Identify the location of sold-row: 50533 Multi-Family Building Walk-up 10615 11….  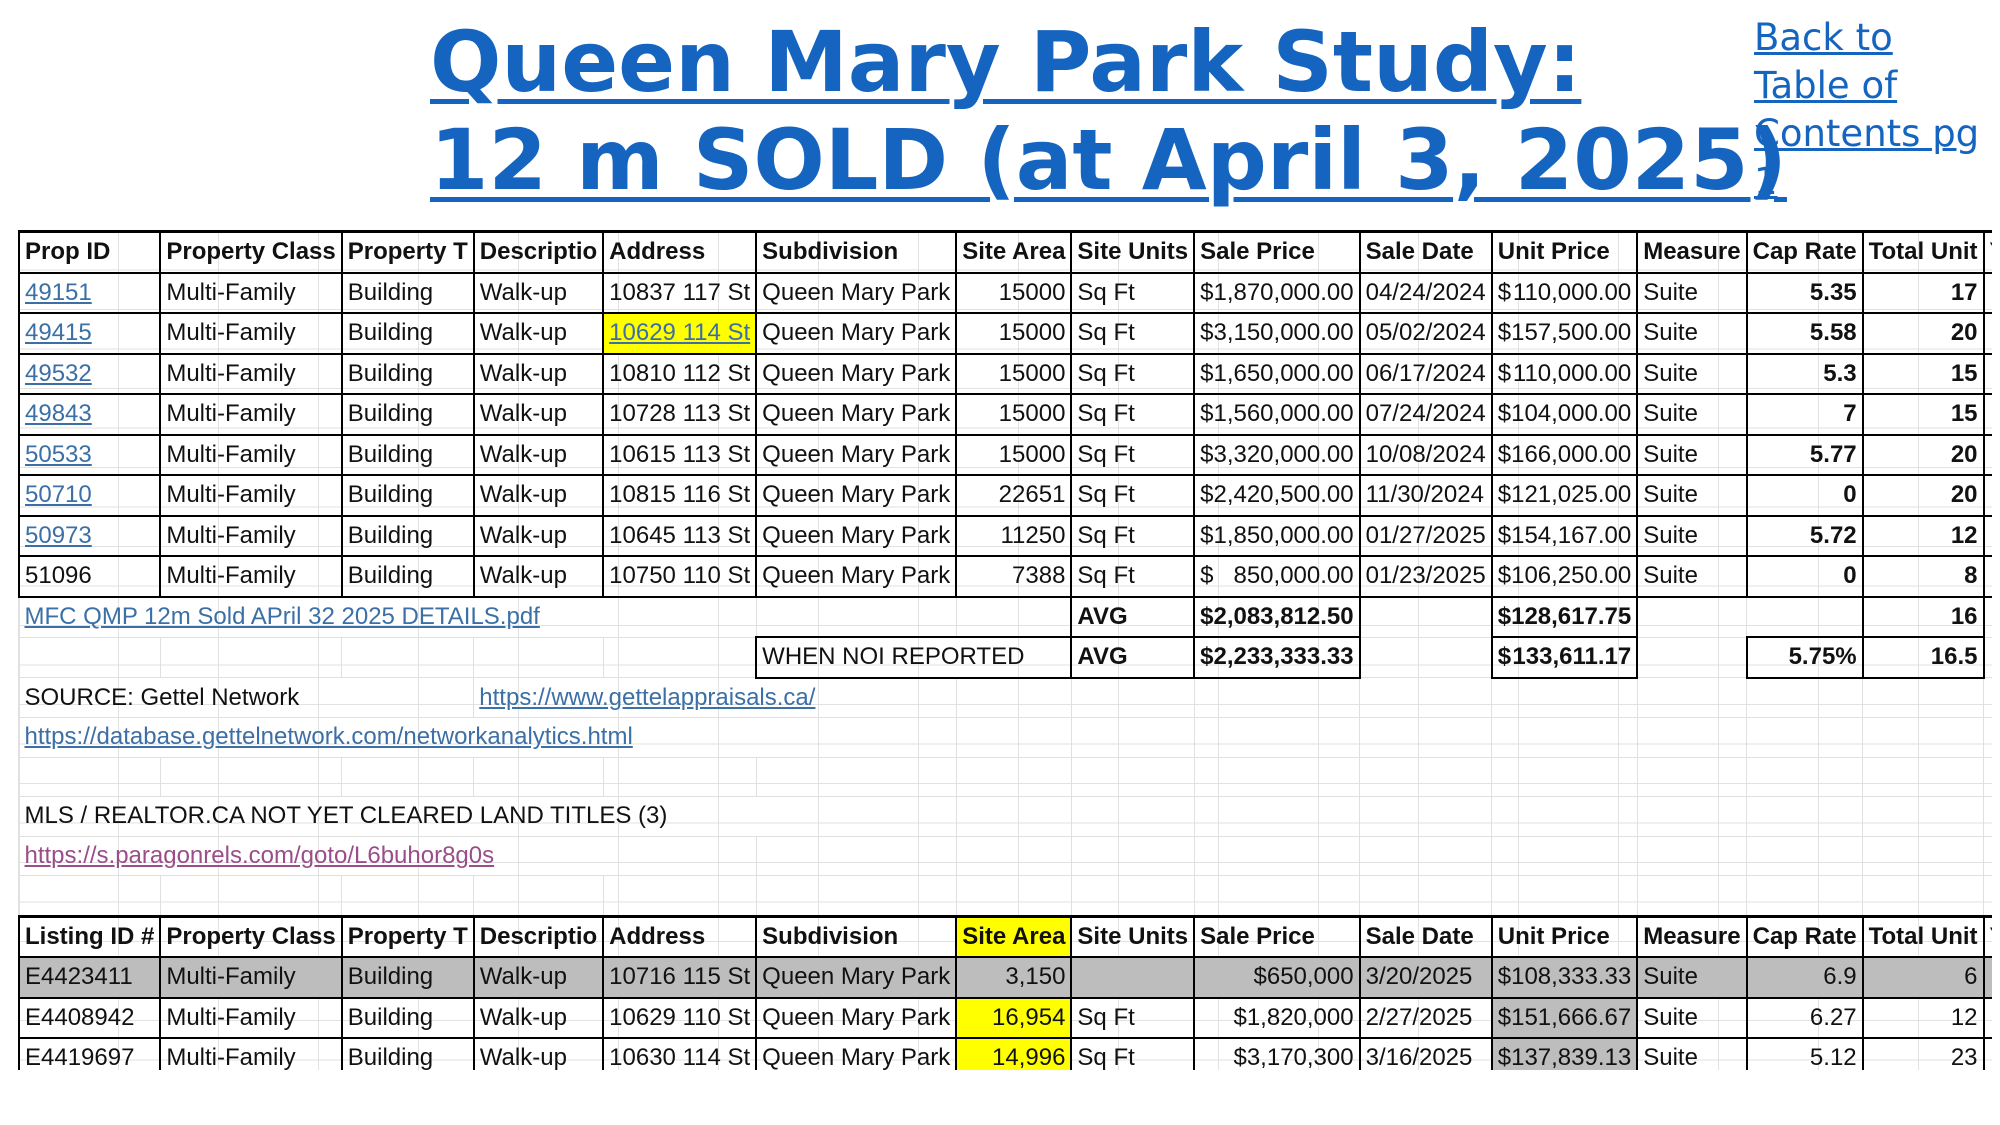
(1005, 454).